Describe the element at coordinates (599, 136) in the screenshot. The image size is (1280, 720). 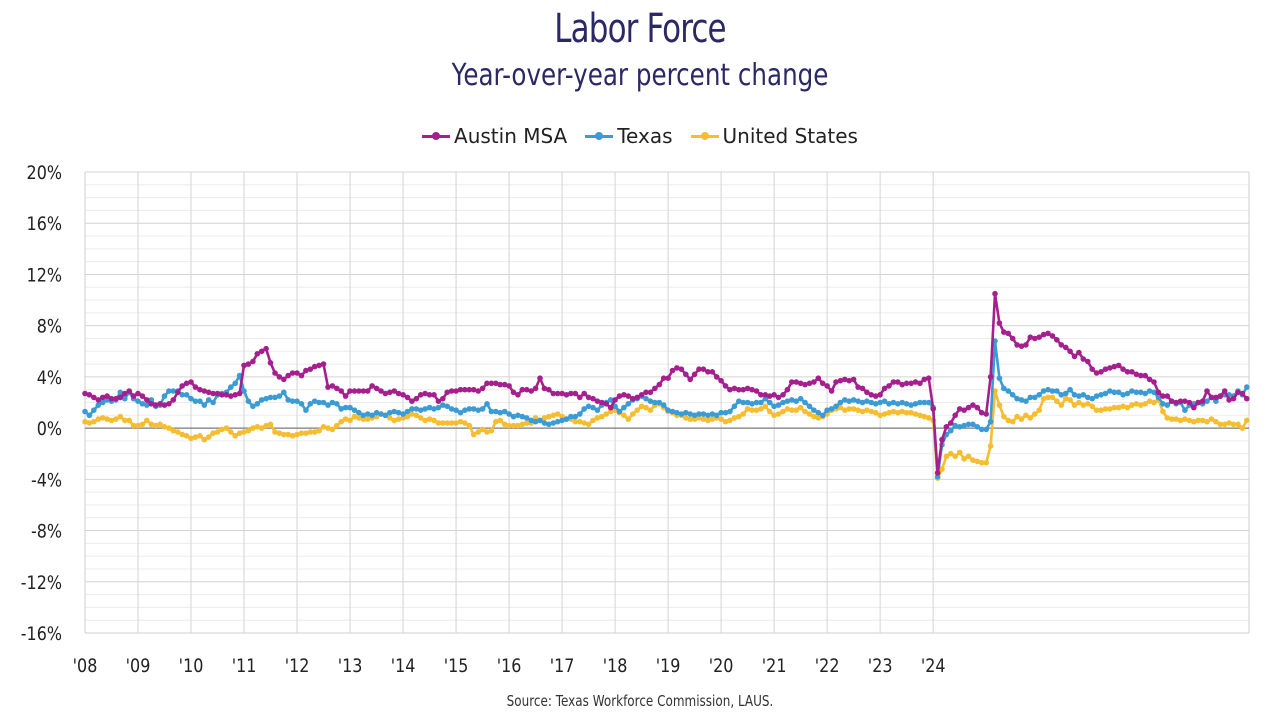
I see `legend-swatch-texas` at that location.